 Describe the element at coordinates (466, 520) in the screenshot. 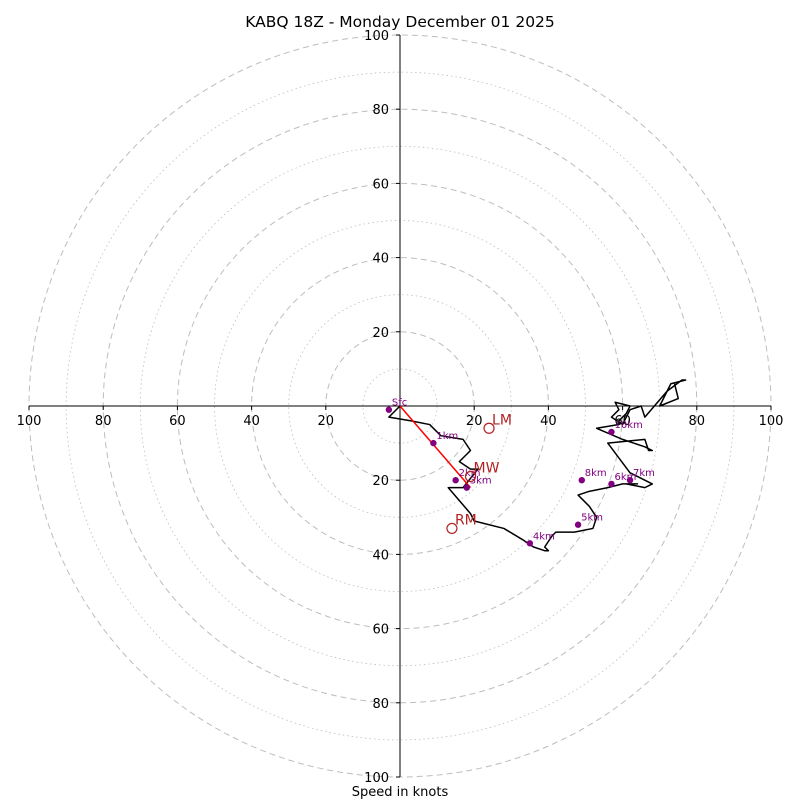

I see `storm-motion-label: RM` at that location.